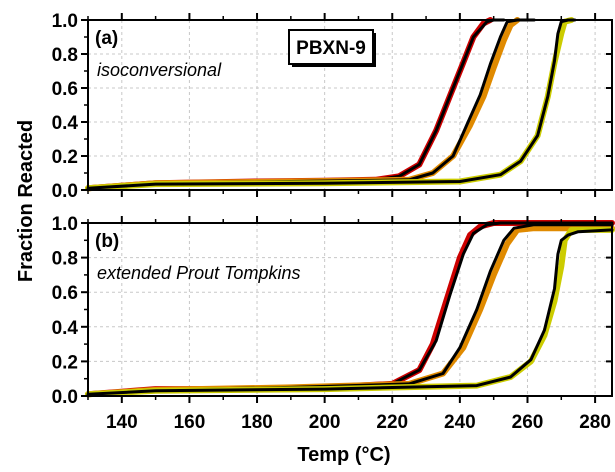 Image resolution: width=615 pixels, height=472 pixels. What do you see at coordinates (392, 422) in the screenshot?
I see `x-tick-label: 220` at bounding box center [392, 422].